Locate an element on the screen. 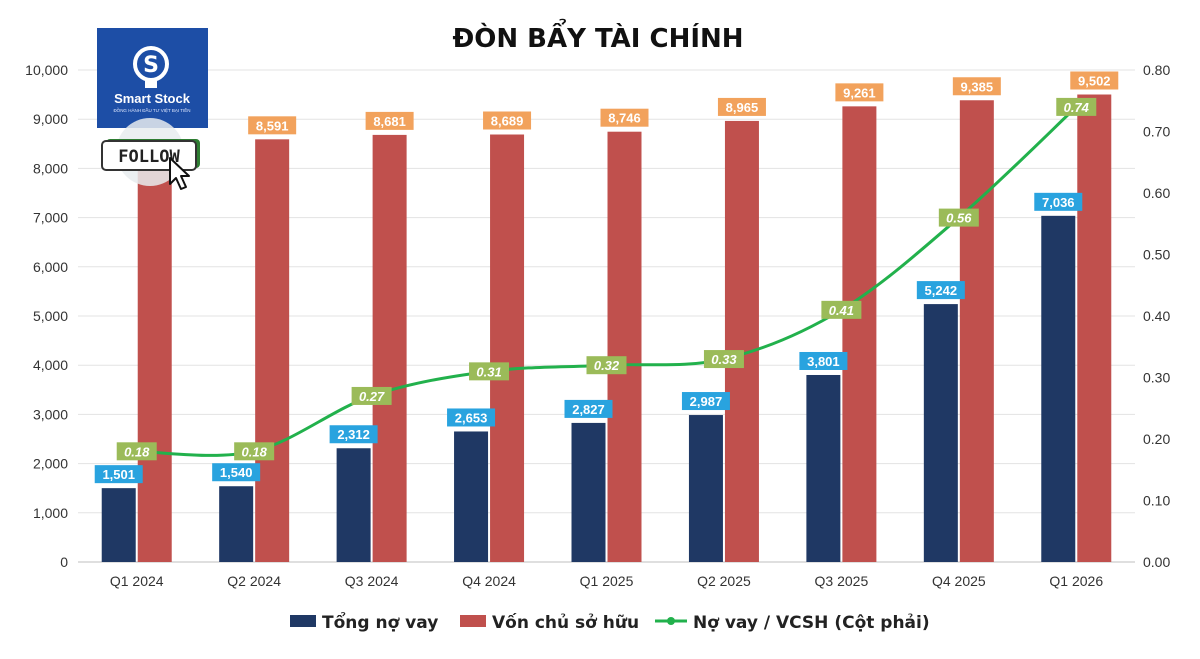 The image size is (1200, 659). equity-value-label: 9,502 is located at coordinates (1094, 81).